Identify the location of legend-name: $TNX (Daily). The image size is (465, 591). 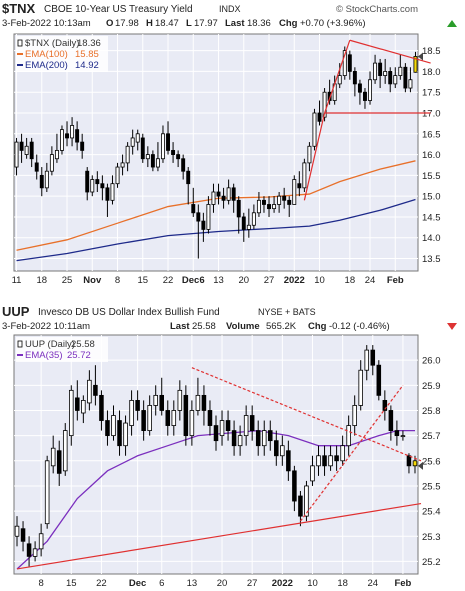
(52, 43).